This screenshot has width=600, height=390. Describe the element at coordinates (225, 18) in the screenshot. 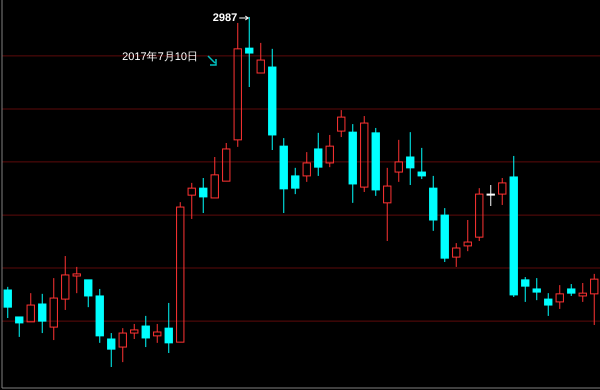

I see `annotation: 2987` at that location.